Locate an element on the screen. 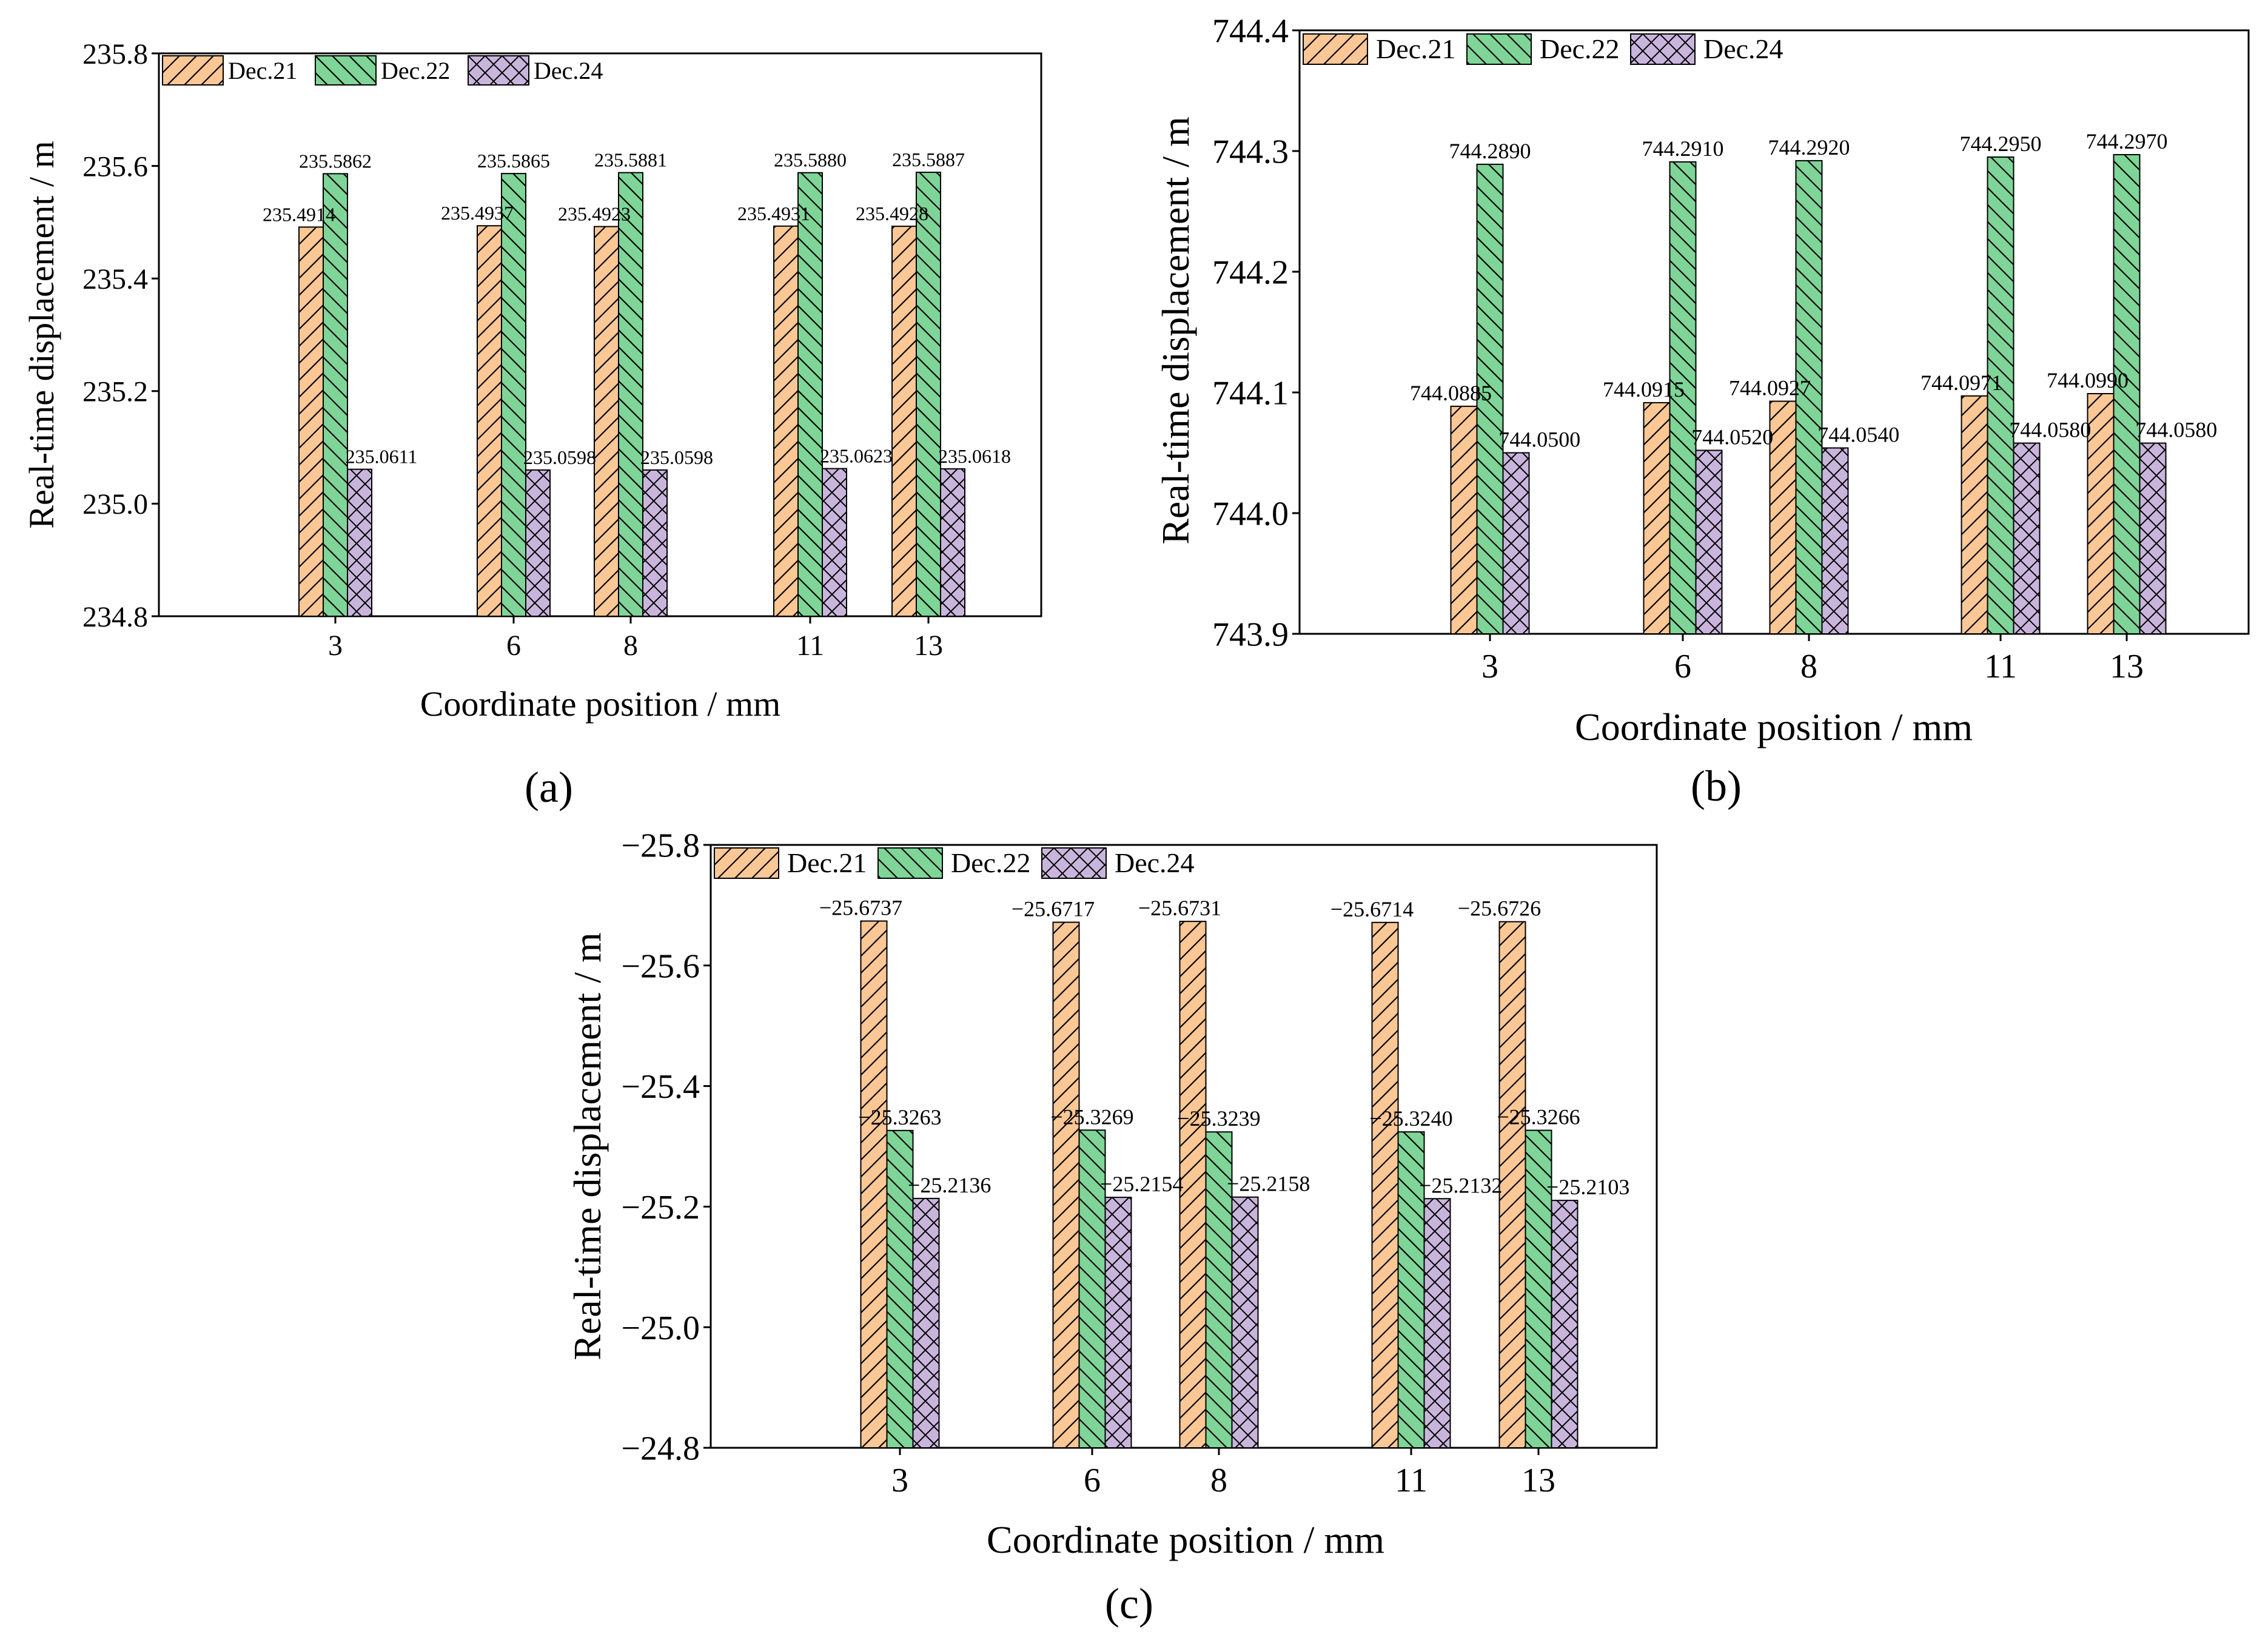 The height and width of the screenshot is (1634, 2268). value-label: 744.0971 is located at coordinates (1961, 383).